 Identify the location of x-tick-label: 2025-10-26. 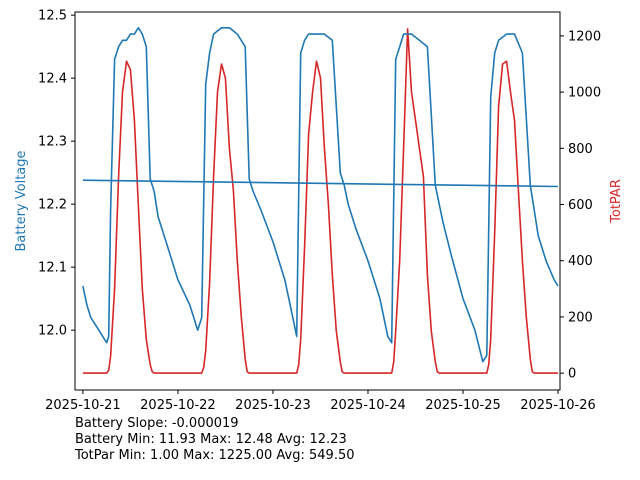
(558, 405).